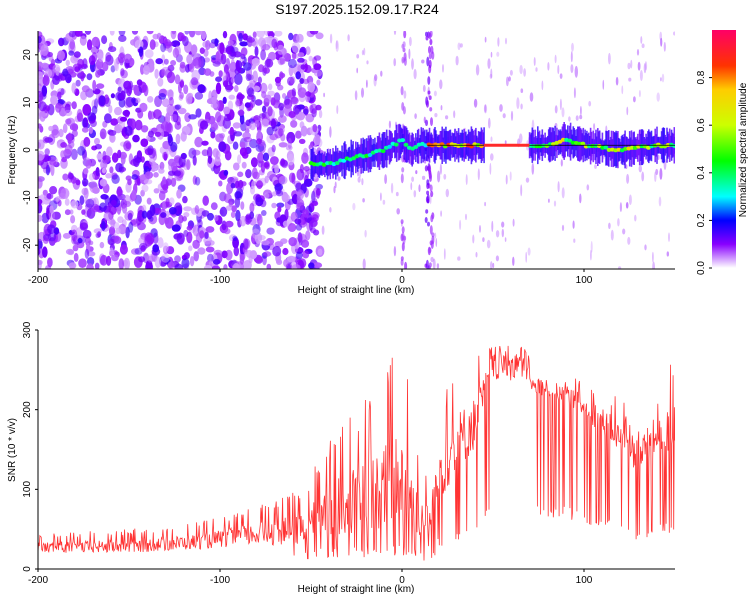  Describe the element at coordinates (673, 146) in the screenshot. I see `ridge-core-bead` at that location.